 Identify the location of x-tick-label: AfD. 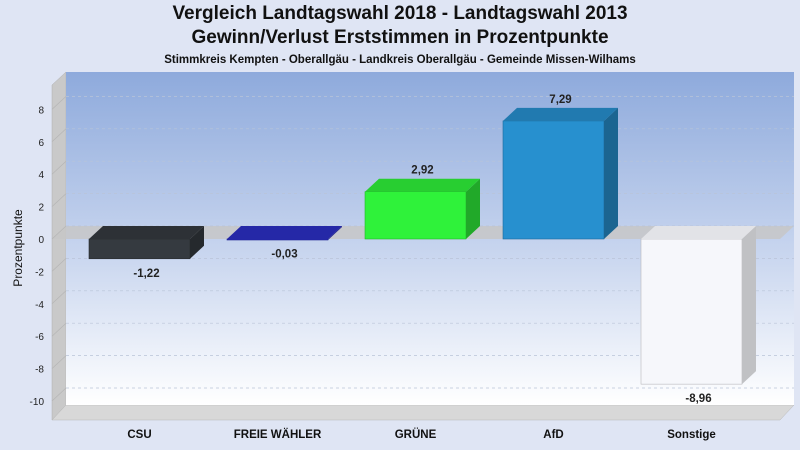
(553, 435).